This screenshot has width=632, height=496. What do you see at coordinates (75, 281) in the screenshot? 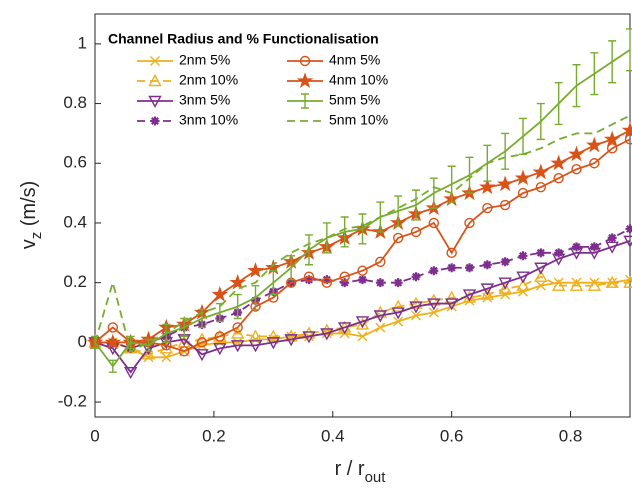
I see `y-tick-label: 0.2` at bounding box center [75, 281].